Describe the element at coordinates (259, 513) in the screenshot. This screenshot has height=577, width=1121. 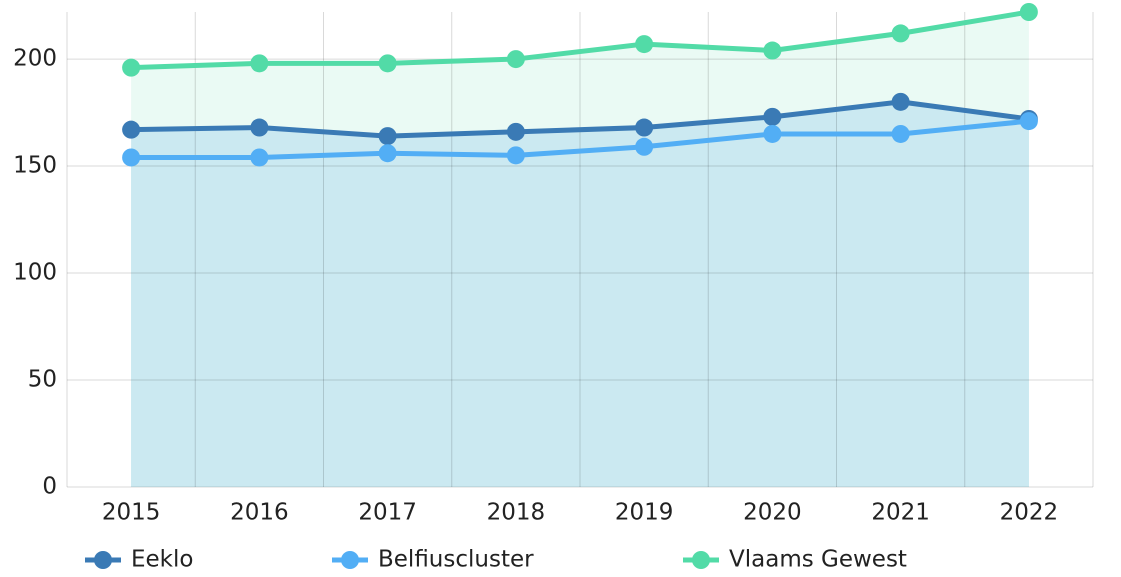
I see `x-tick-label: 2016` at that location.